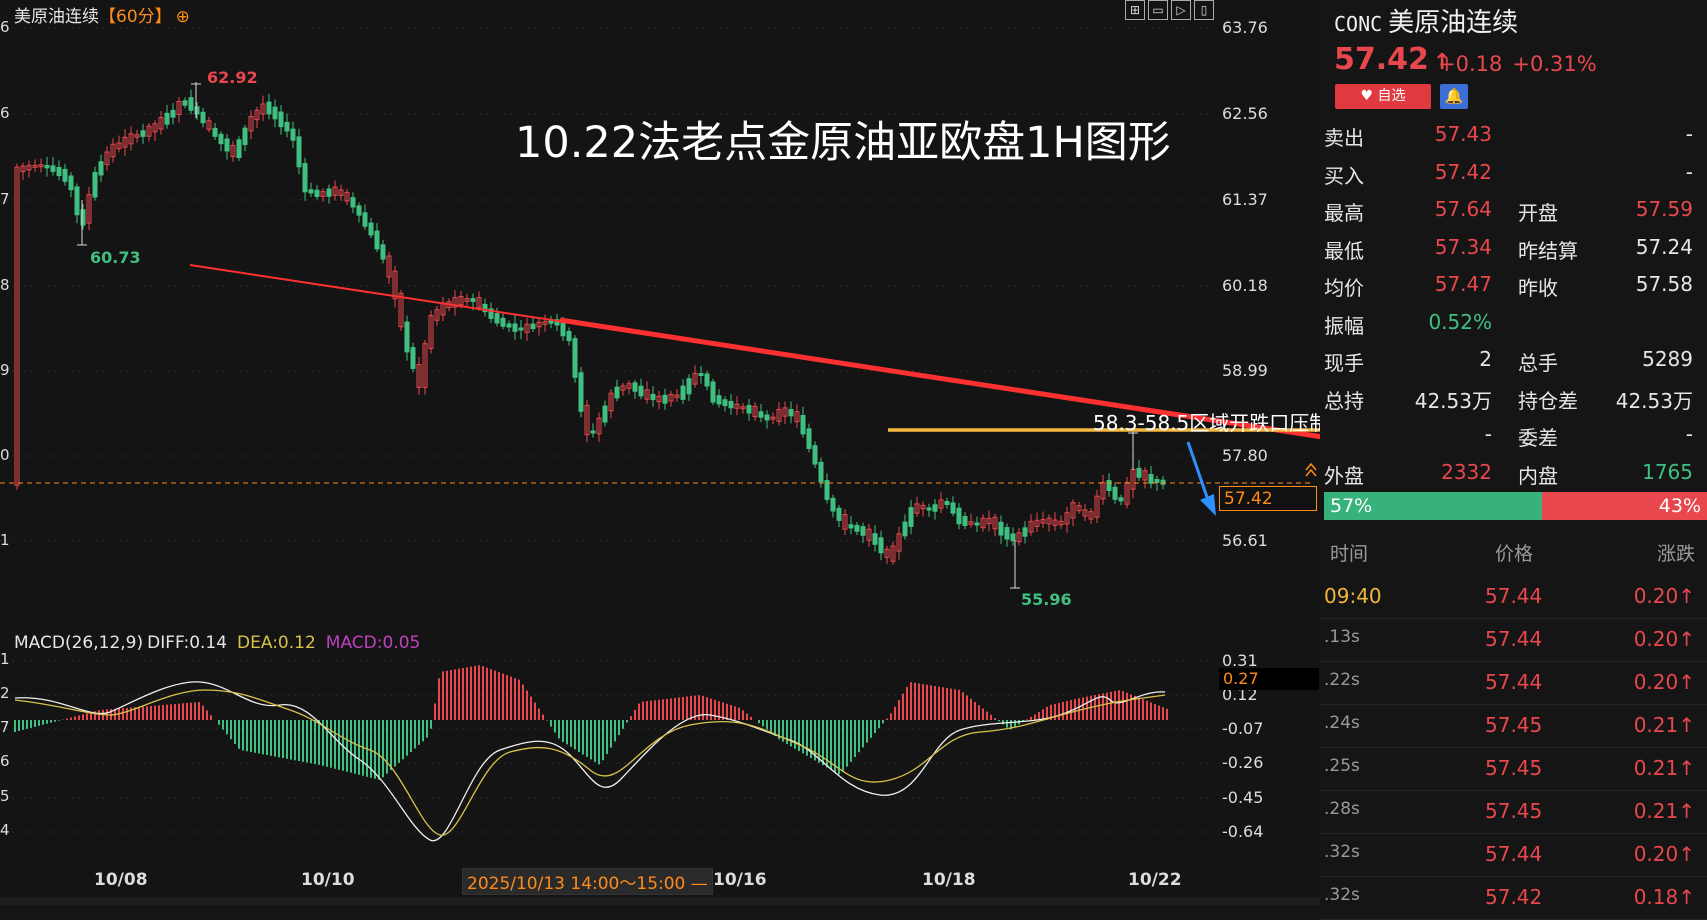  What do you see at coordinates (222, 643) in the screenshot?
I see `macd-legend: MACD(26,12,9) DIFF:0.14 DEA:0.12 MACD:0.05` at bounding box center [222, 643].